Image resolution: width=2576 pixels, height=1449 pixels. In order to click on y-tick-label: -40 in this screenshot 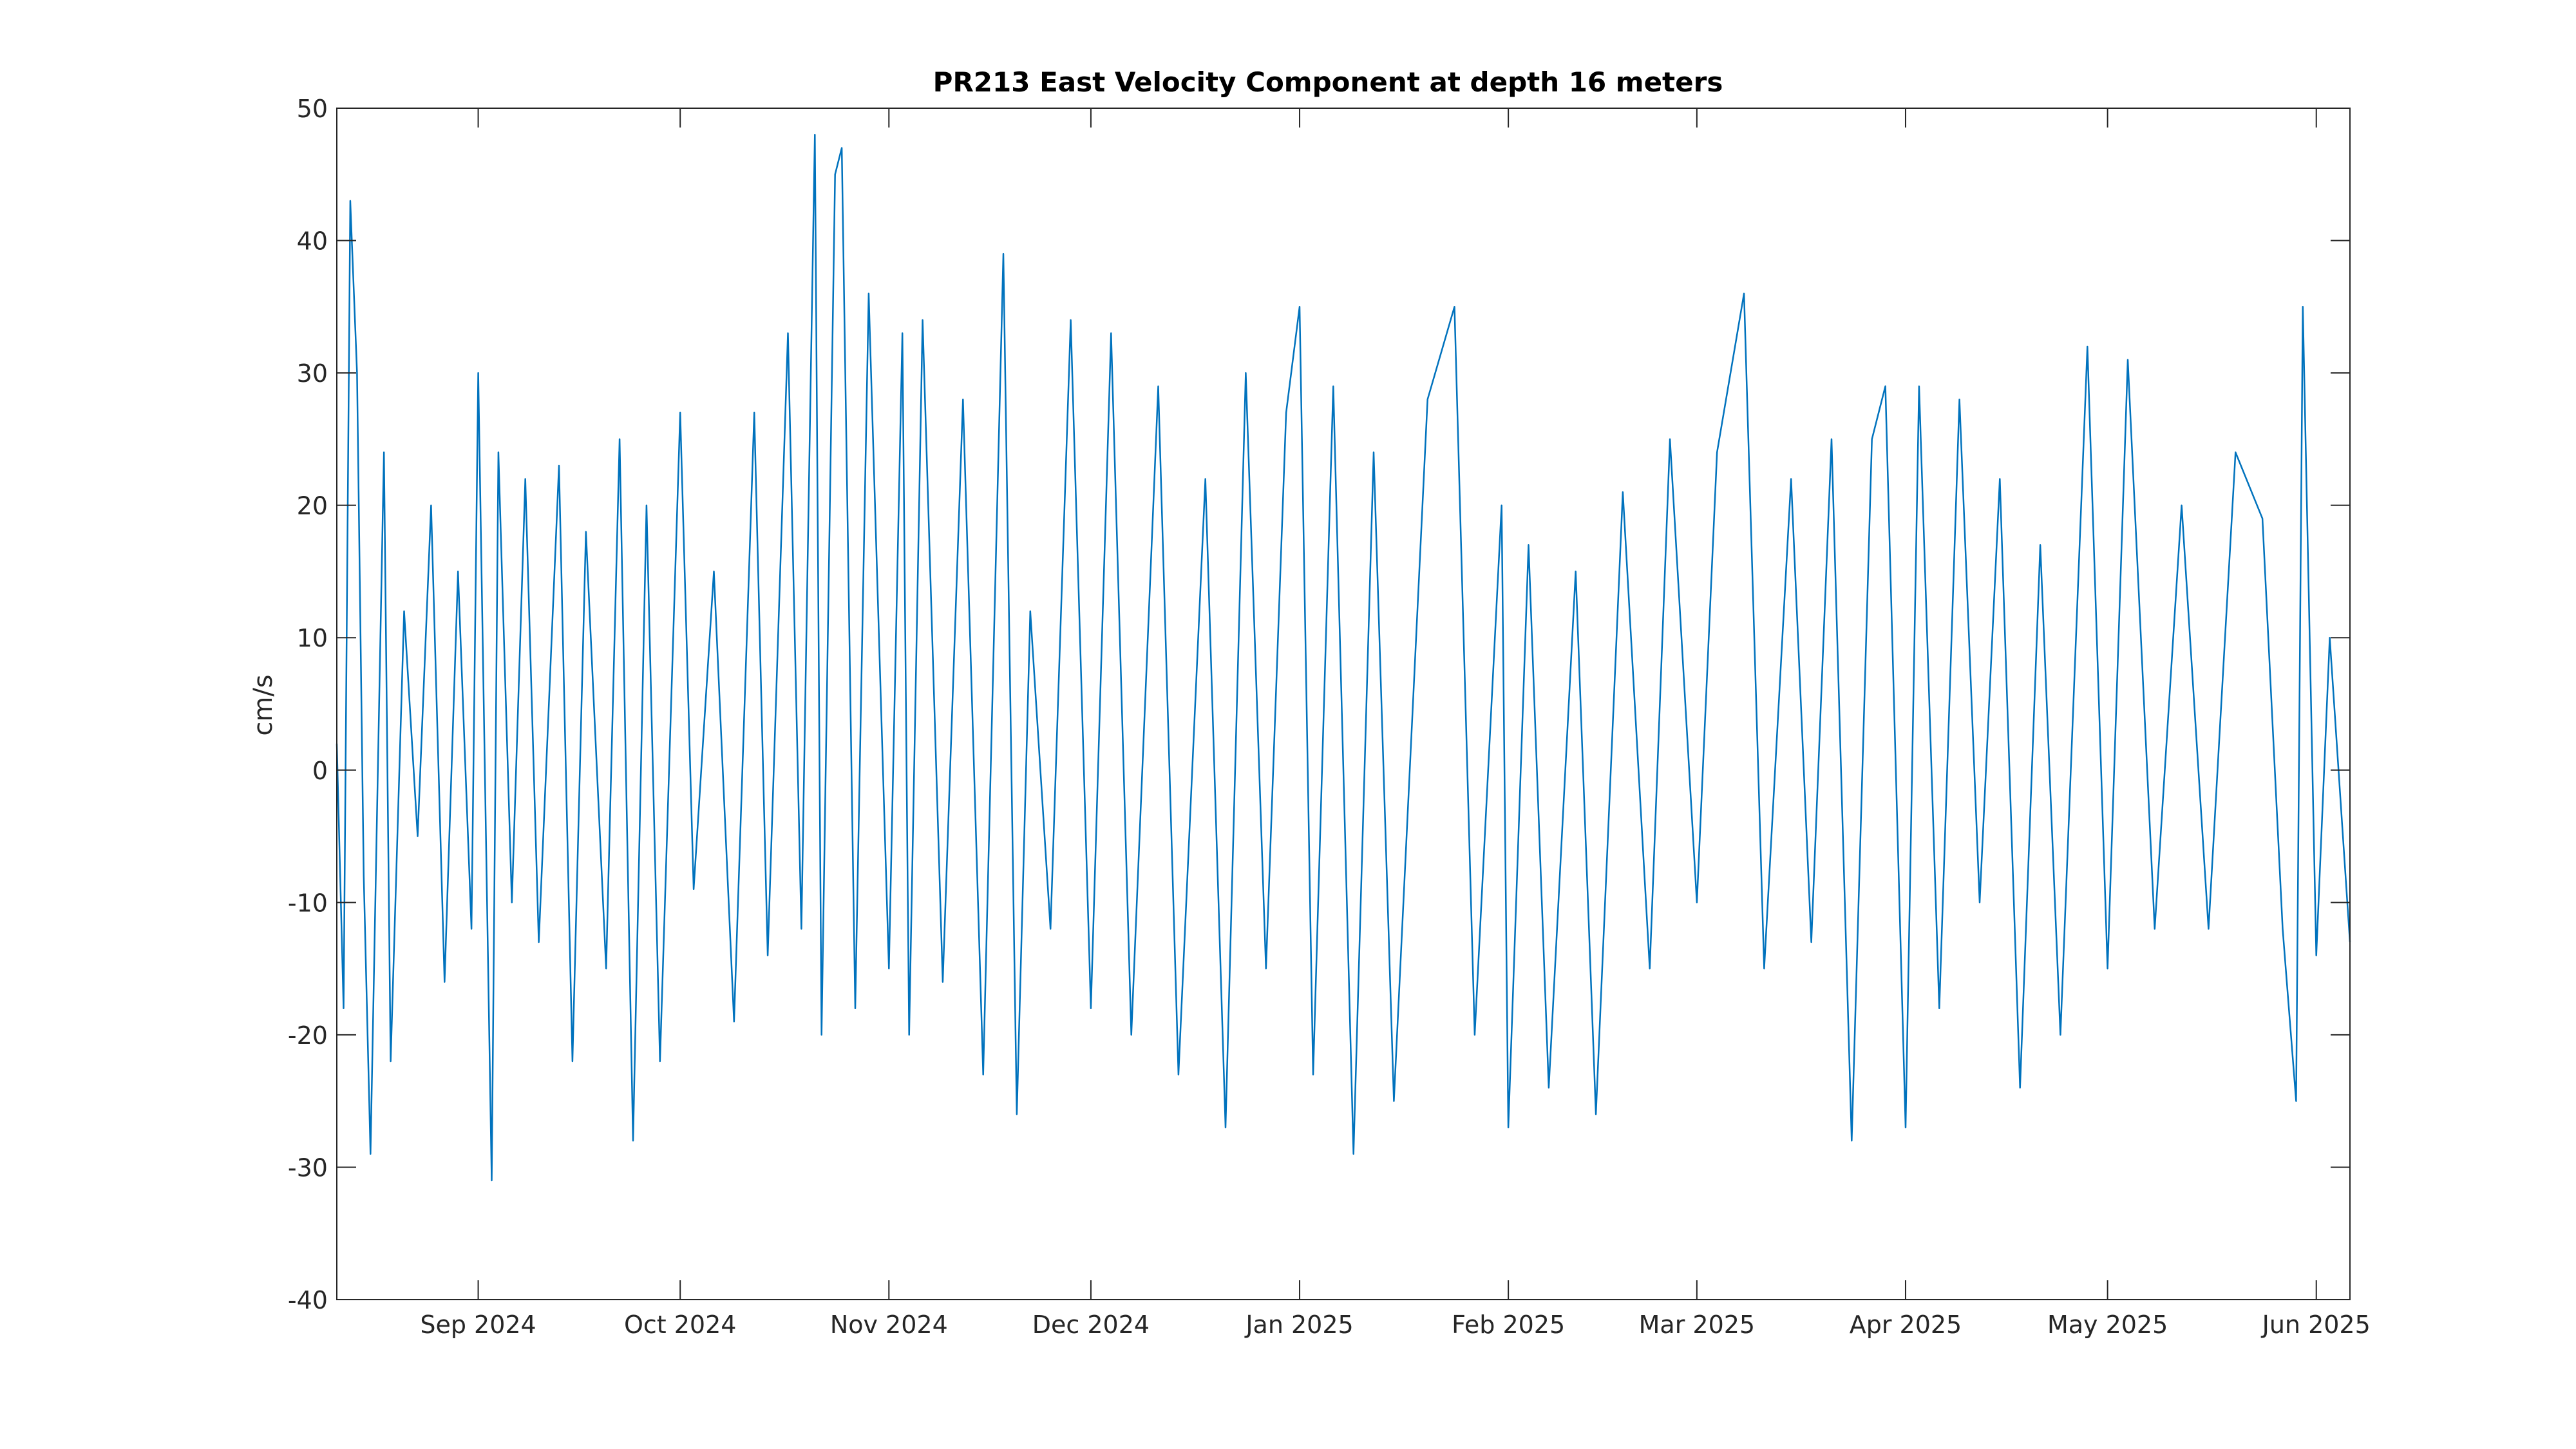, I will do `click(308, 1300)`.